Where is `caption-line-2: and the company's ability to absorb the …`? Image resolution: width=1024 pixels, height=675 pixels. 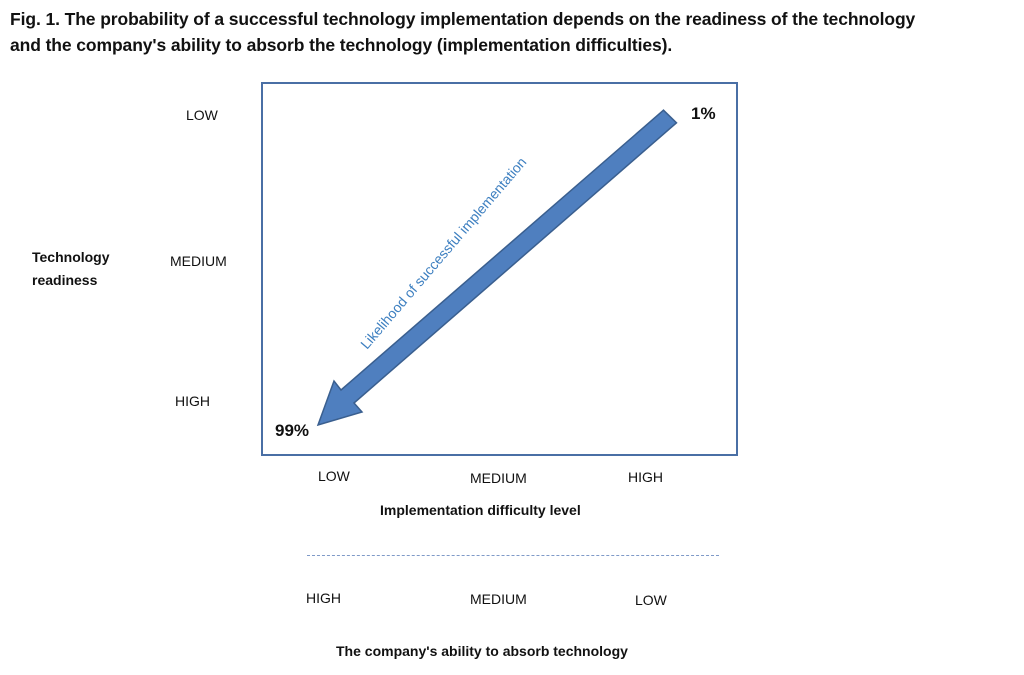
caption-line-2: and the company's ability to absorb the … is located at coordinates (341, 45).